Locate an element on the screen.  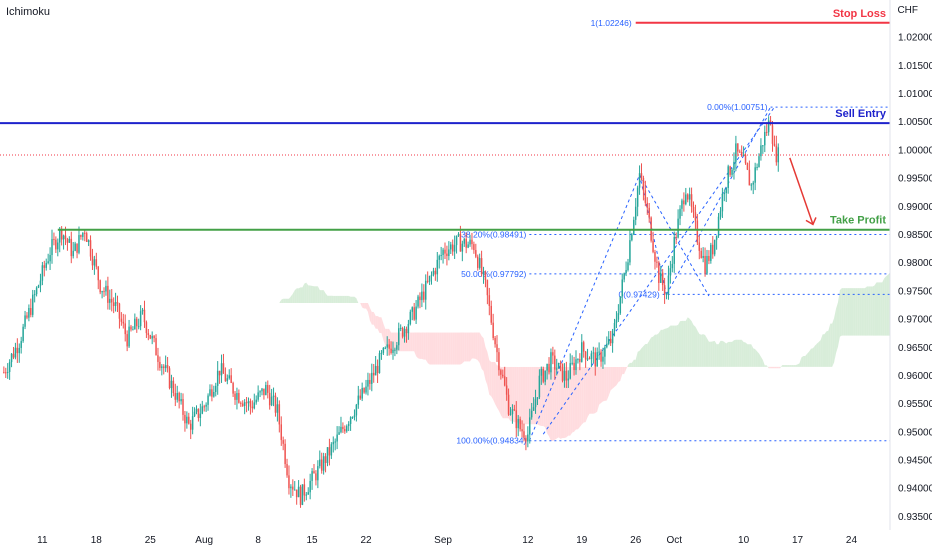
x-tick-label: 15 is located at coordinates (313, 540).